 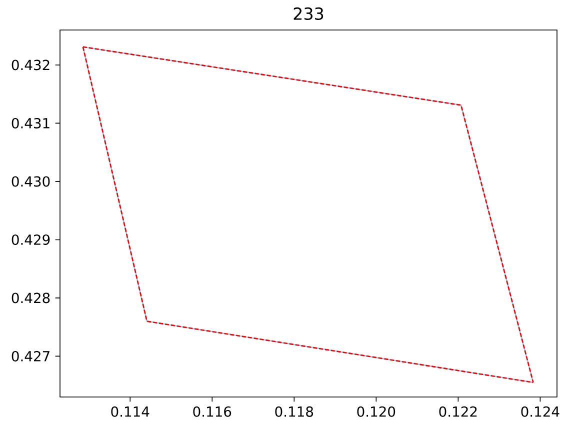 I want to click on x-tick-label: 0.116, so click(x=212, y=411).